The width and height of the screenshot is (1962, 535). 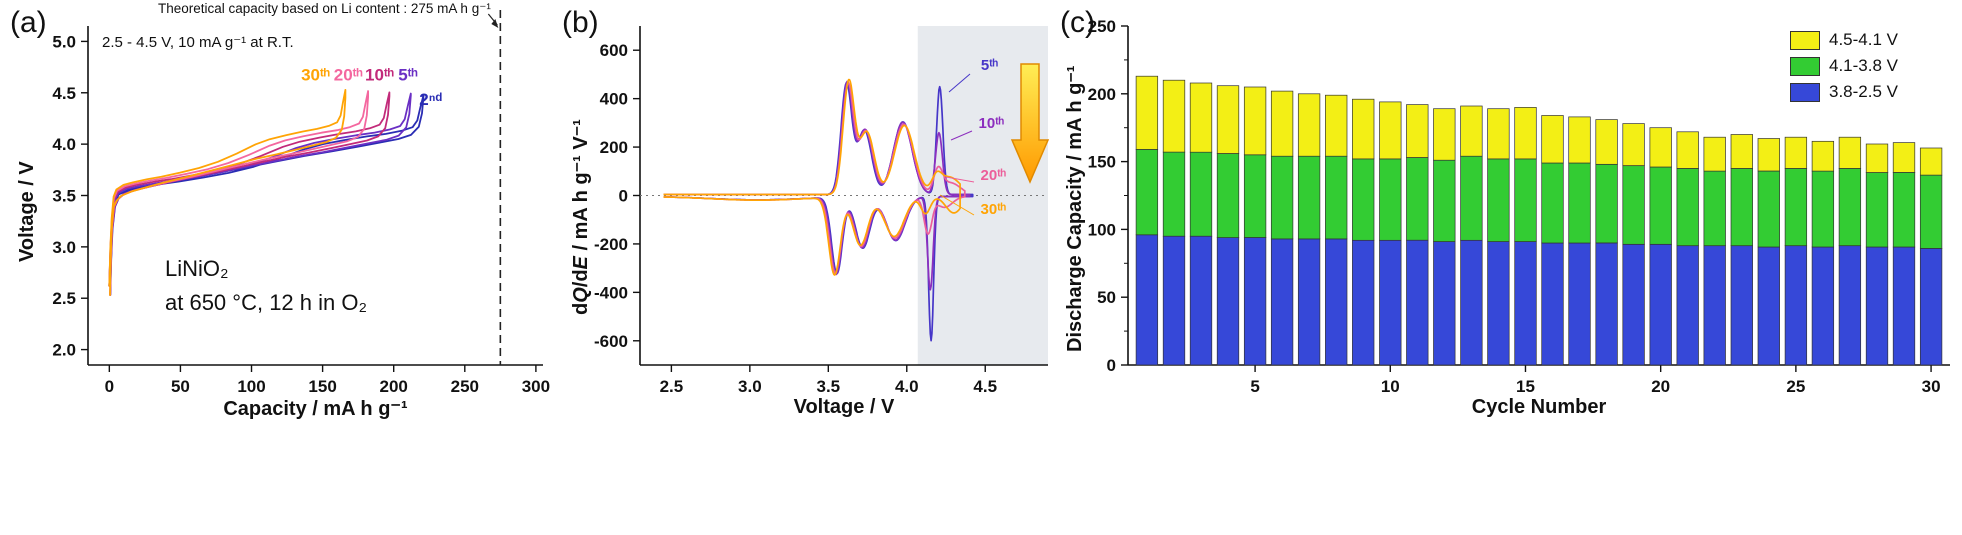 I want to click on y-tick-label: 0, so click(x=1111, y=365).